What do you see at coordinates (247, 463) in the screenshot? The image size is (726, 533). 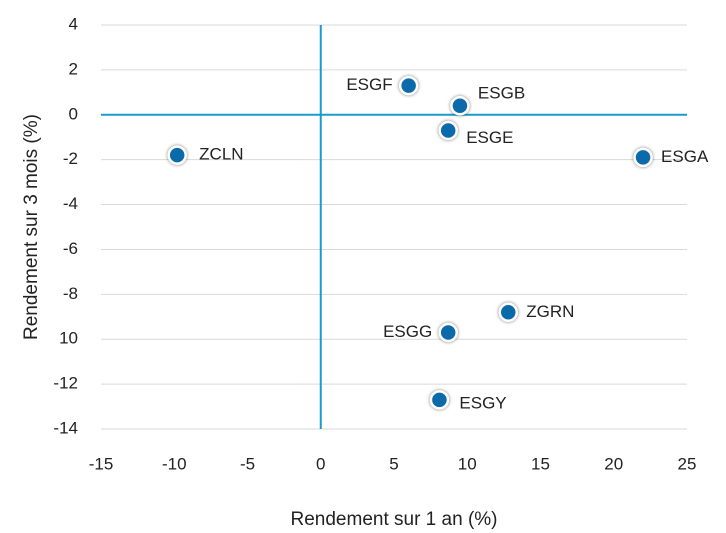 I see `x-tick-label: -5` at bounding box center [247, 463].